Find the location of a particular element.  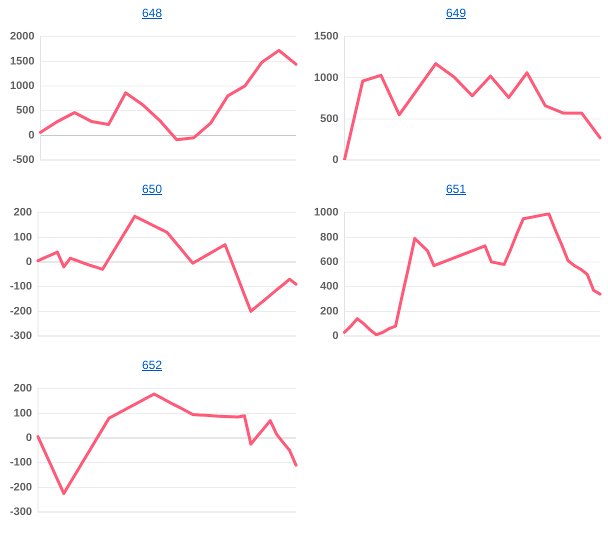

chart-title: 650 is located at coordinates (152, 189).